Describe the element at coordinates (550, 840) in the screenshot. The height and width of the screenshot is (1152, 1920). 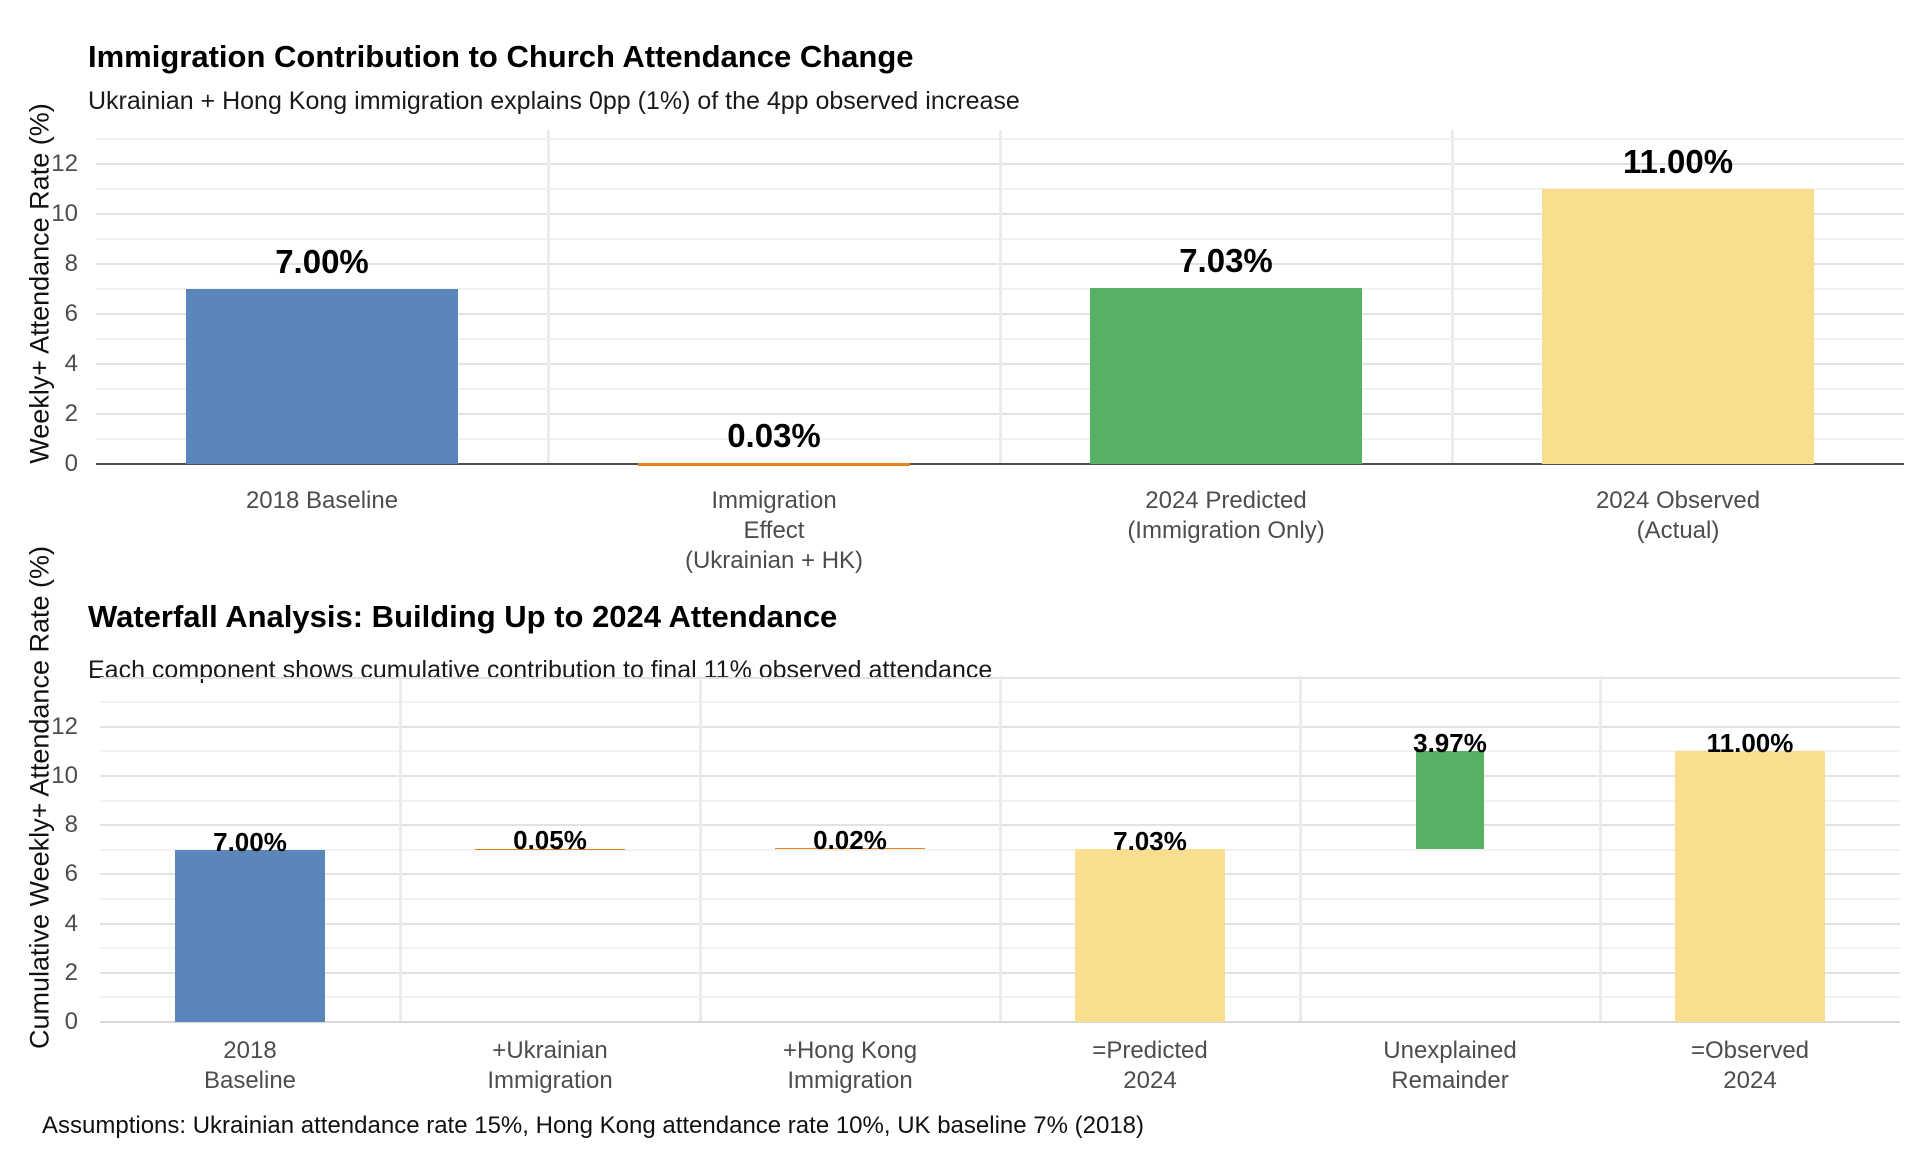
I see `value-label-ukrainian-immigration: 0.05%` at that location.